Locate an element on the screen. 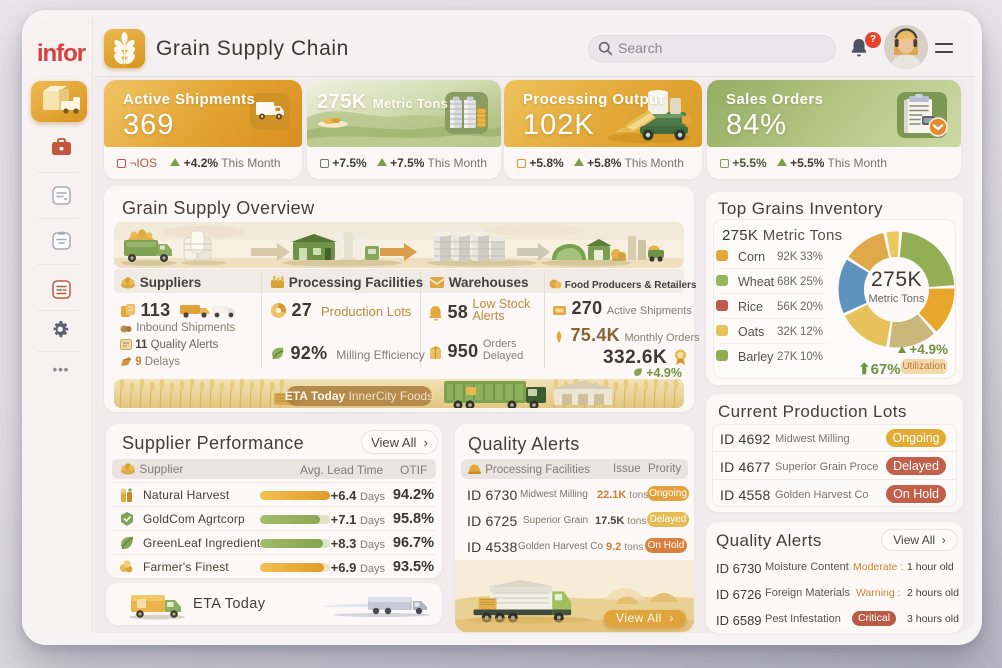 This screenshot has width=1002, height=668. svg-text: Metric Tons is located at coordinates (896, 299).